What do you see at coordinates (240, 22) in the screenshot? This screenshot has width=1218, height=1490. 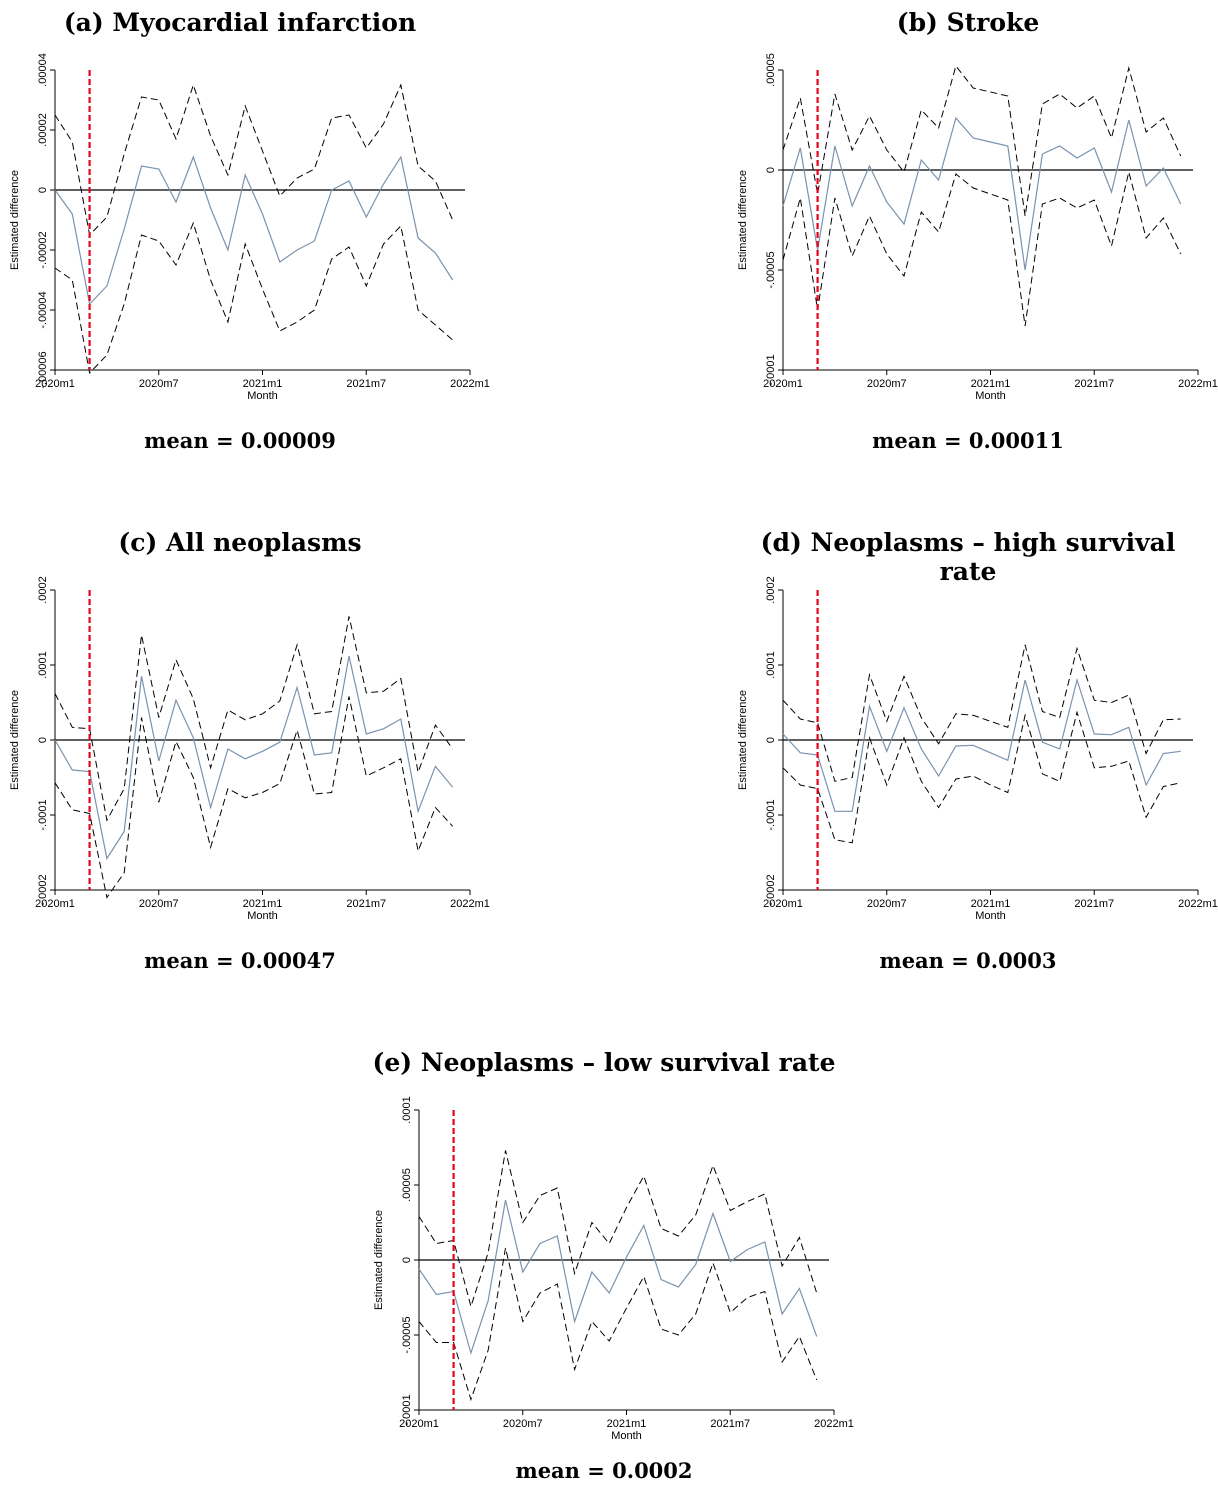 I see `panel-title: (a) Myocardial infarction` at bounding box center [240, 22].